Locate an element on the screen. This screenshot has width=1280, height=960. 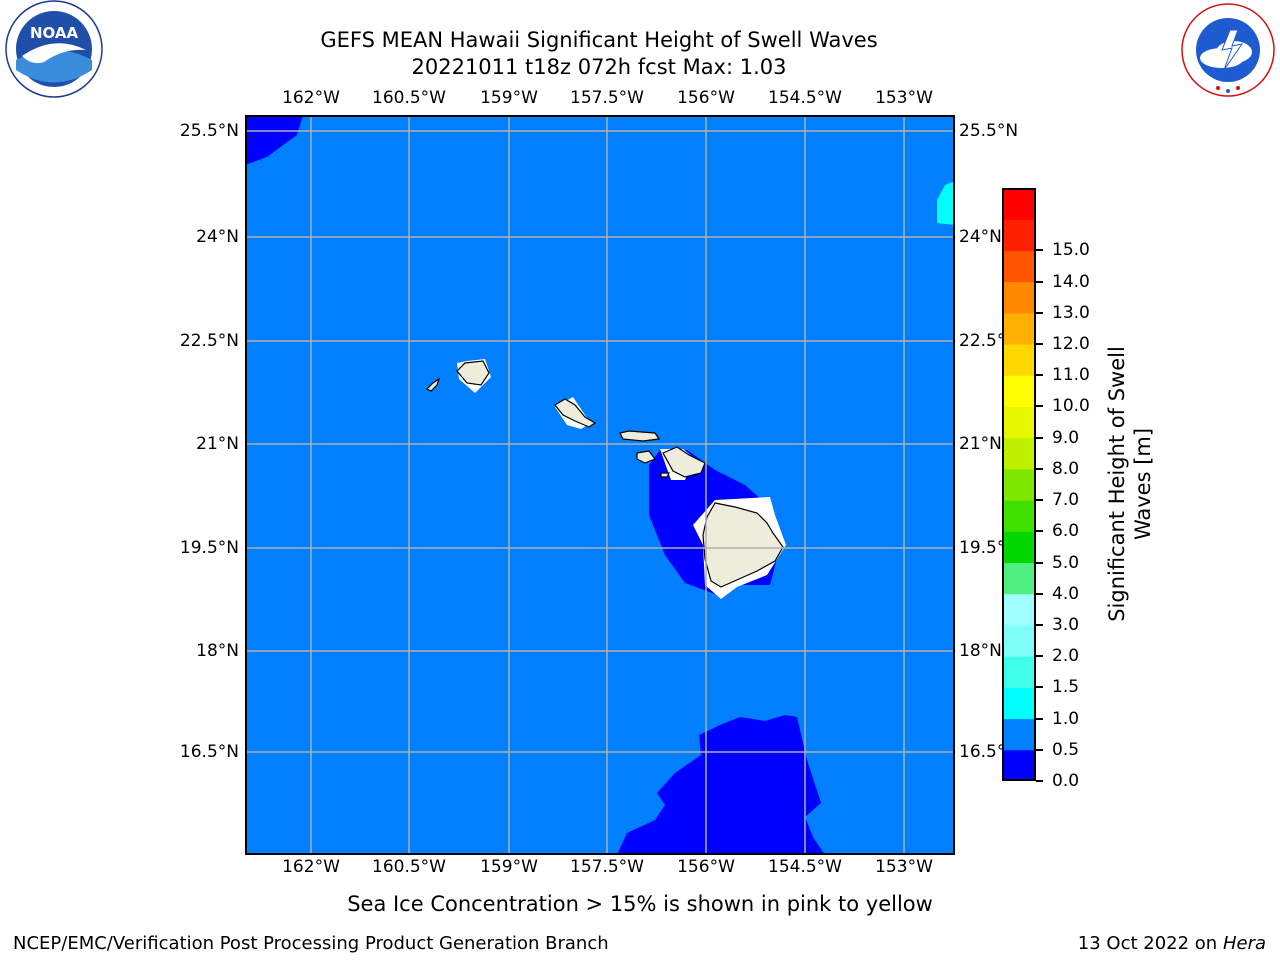
colorbar-tick-label: 9.0 is located at coordinates (1066, 437).